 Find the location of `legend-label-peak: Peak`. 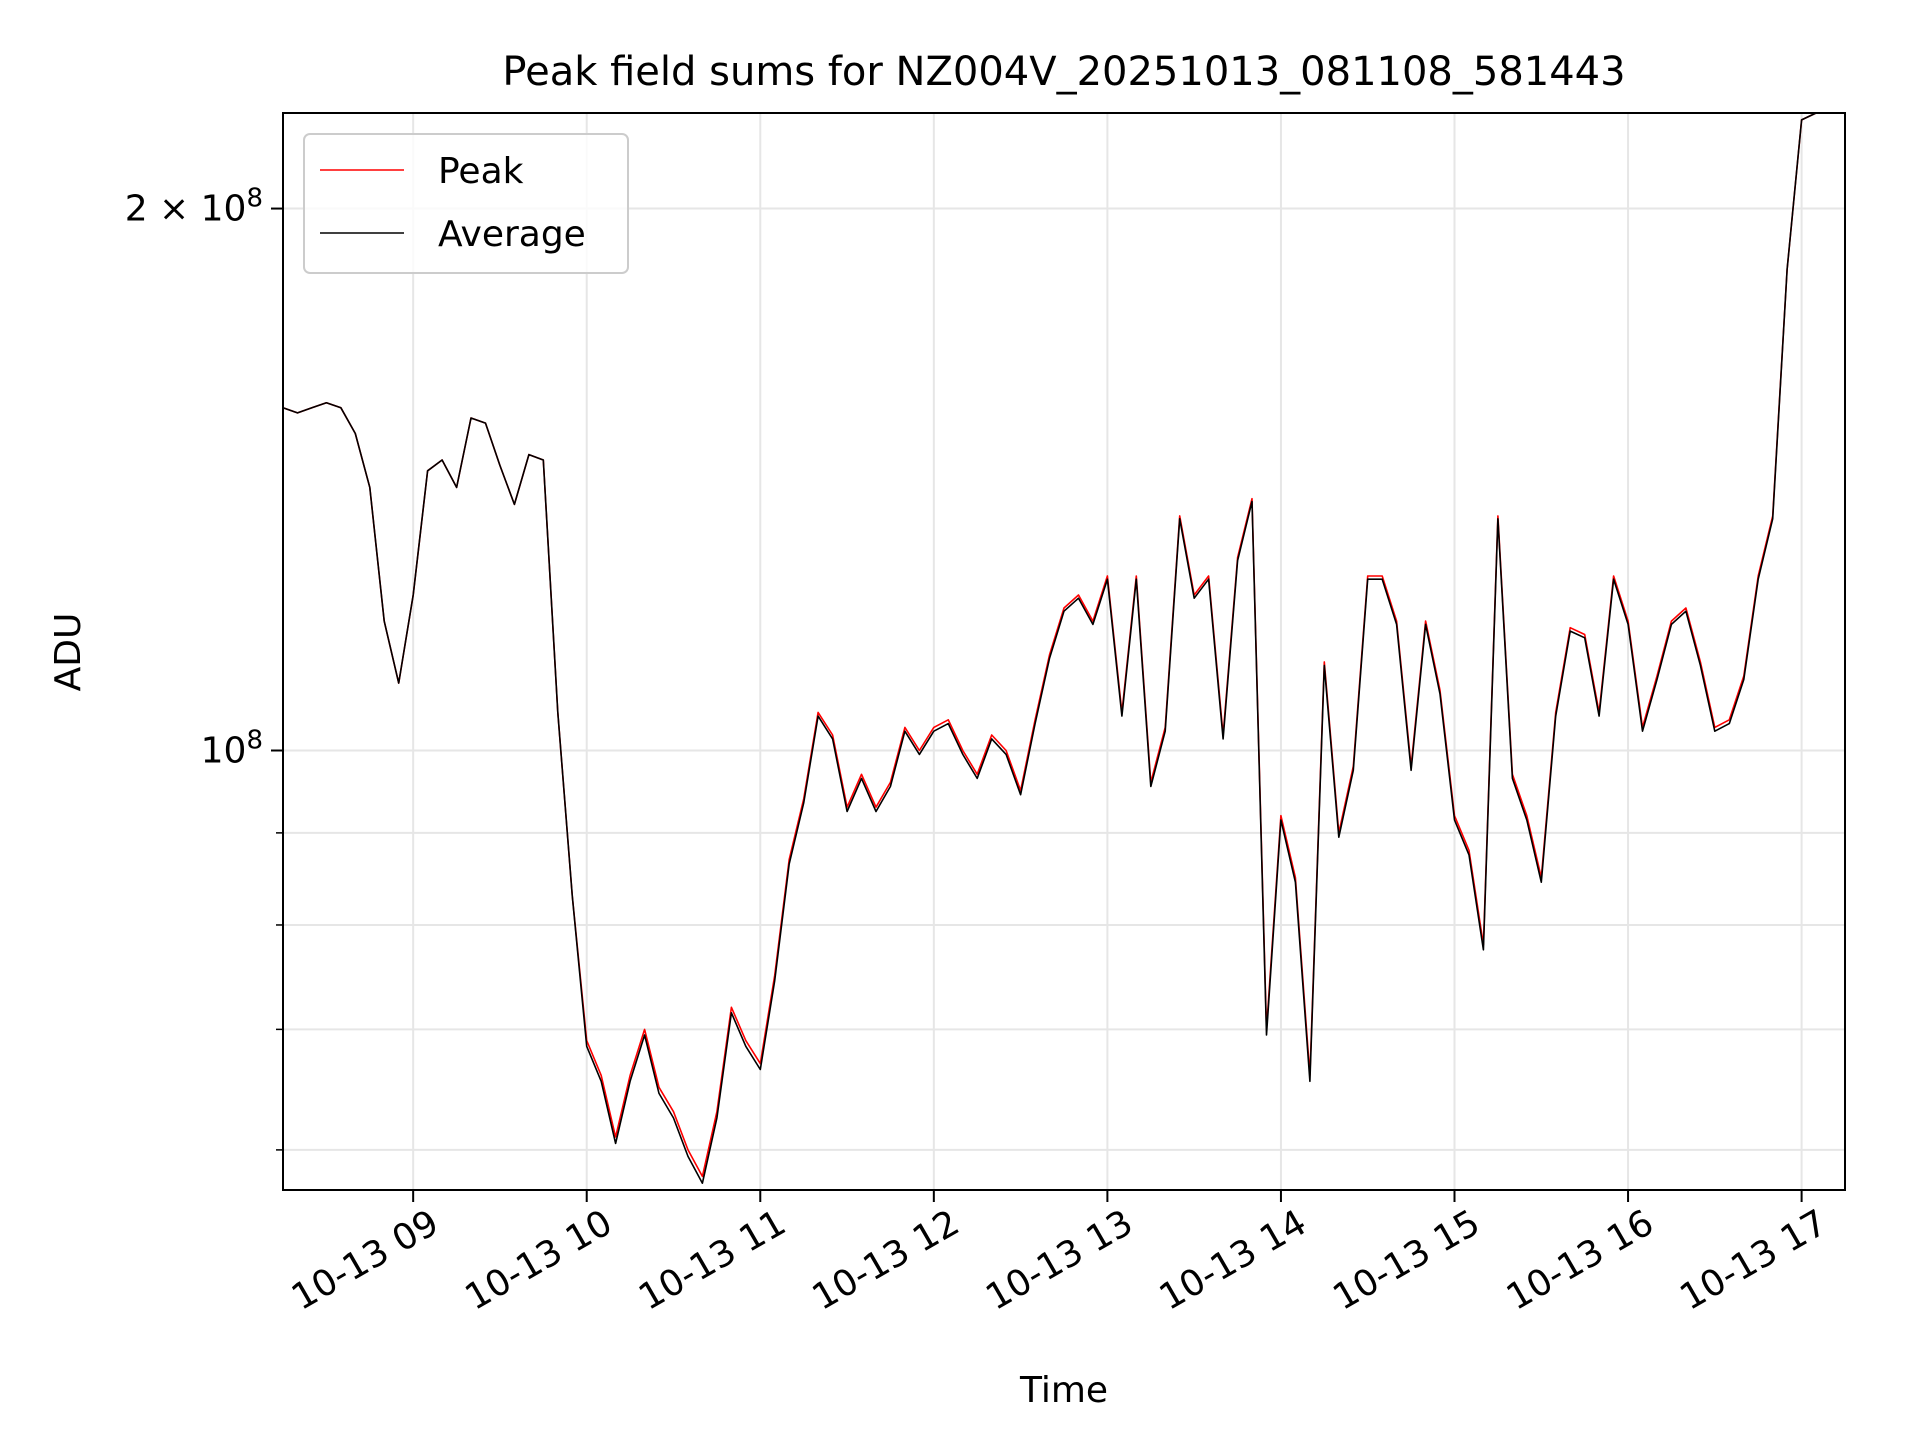

legend-label-peak: Peak is located at coordinates (481, 171).